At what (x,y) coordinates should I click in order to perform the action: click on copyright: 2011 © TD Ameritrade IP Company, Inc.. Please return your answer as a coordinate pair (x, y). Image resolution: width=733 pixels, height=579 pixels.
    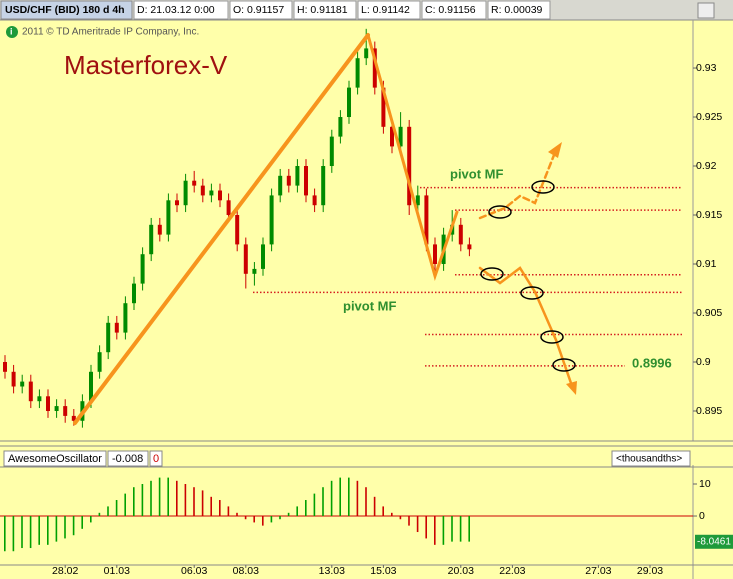
    Looking at the image, I should click on (110, 32).